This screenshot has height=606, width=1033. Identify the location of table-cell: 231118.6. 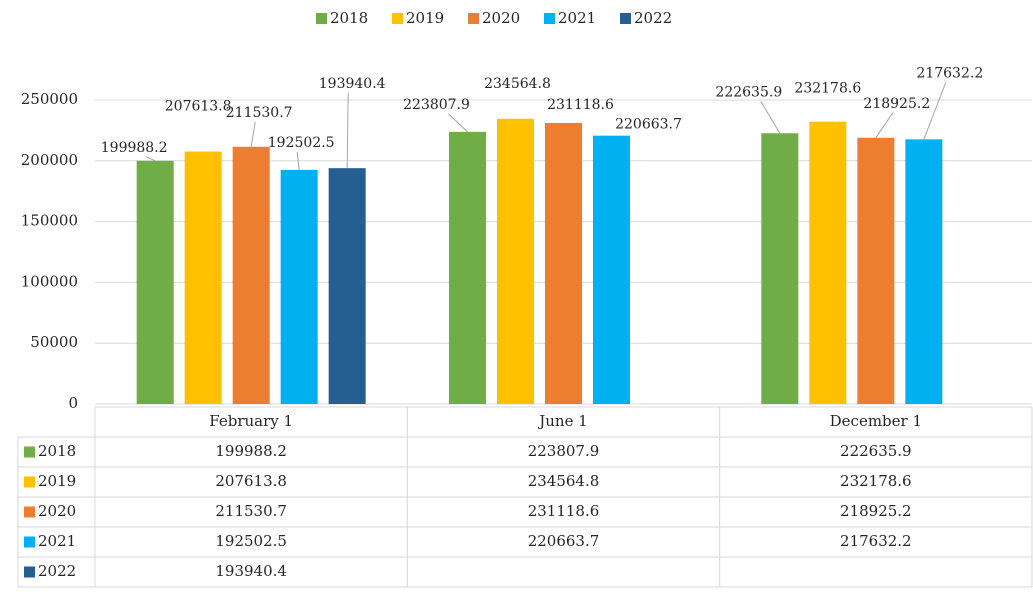
(564, 511).